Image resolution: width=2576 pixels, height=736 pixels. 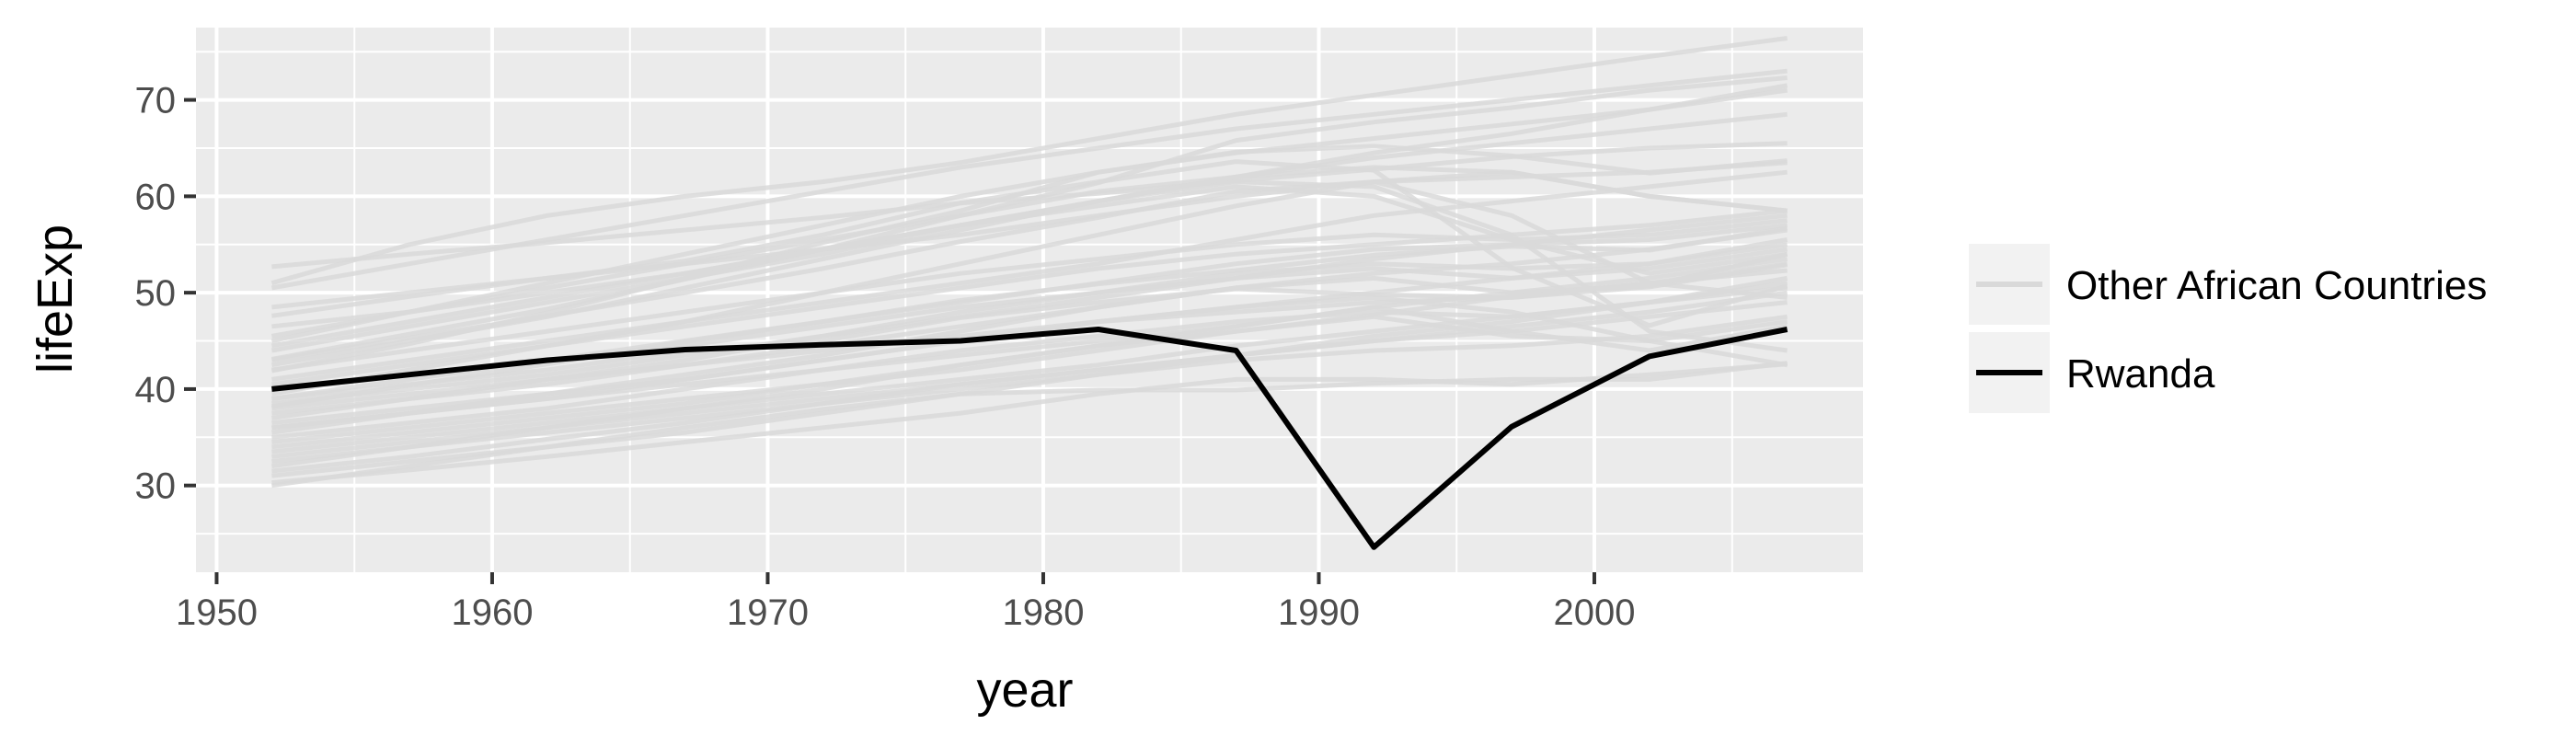 I want to click on legend-label: Other African Countries, so click(x=2276, y=285).